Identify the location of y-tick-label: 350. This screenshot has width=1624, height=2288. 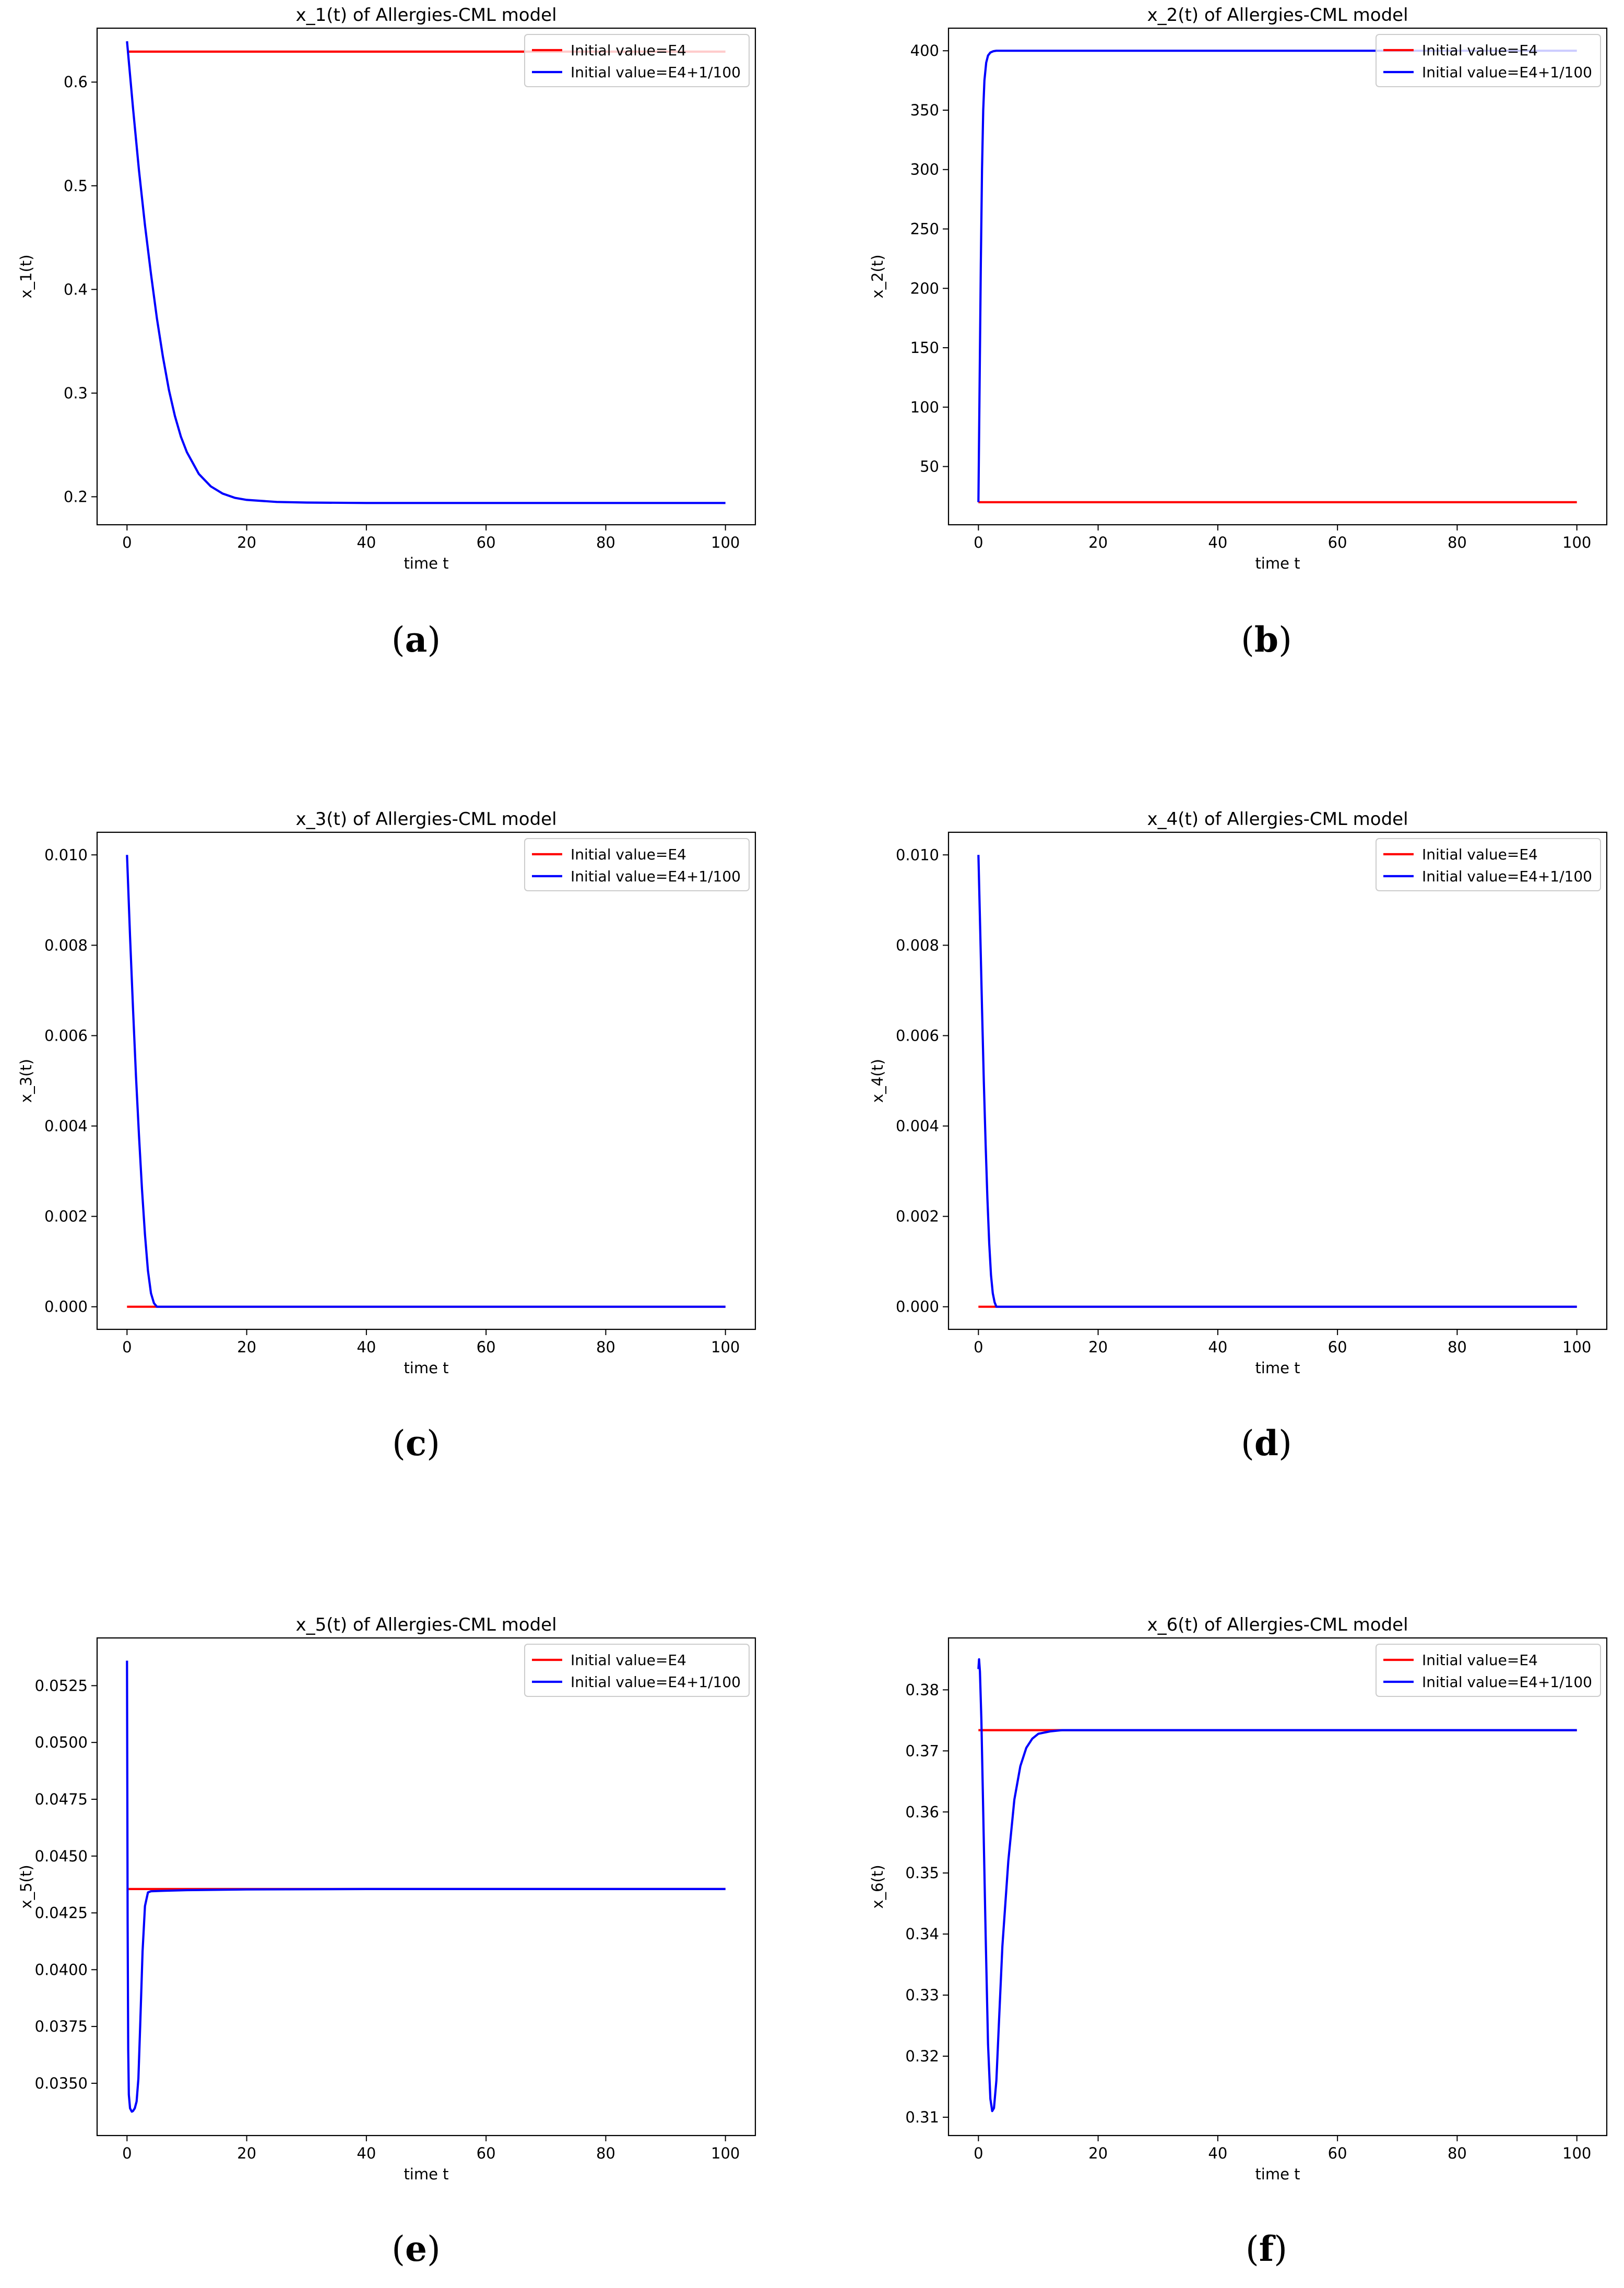
(924, 110).